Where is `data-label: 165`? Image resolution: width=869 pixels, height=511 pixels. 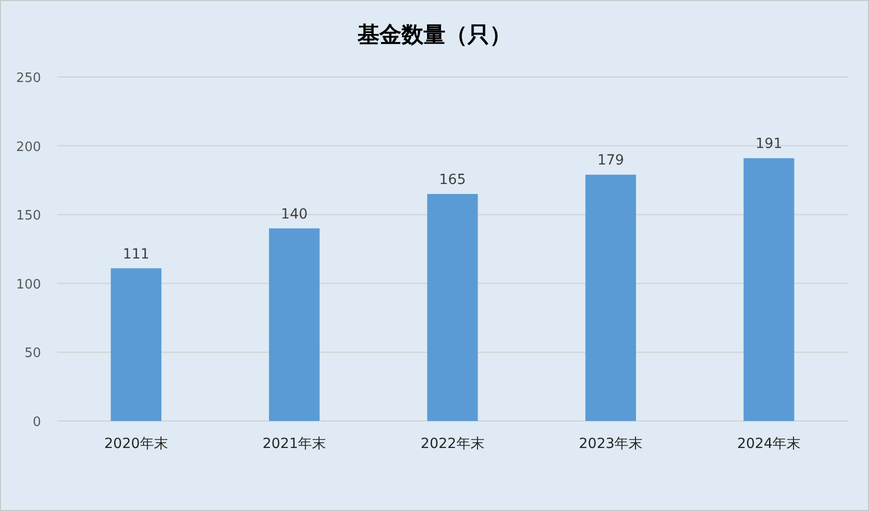
data-label: 165 is located at coordinates (452, 180).